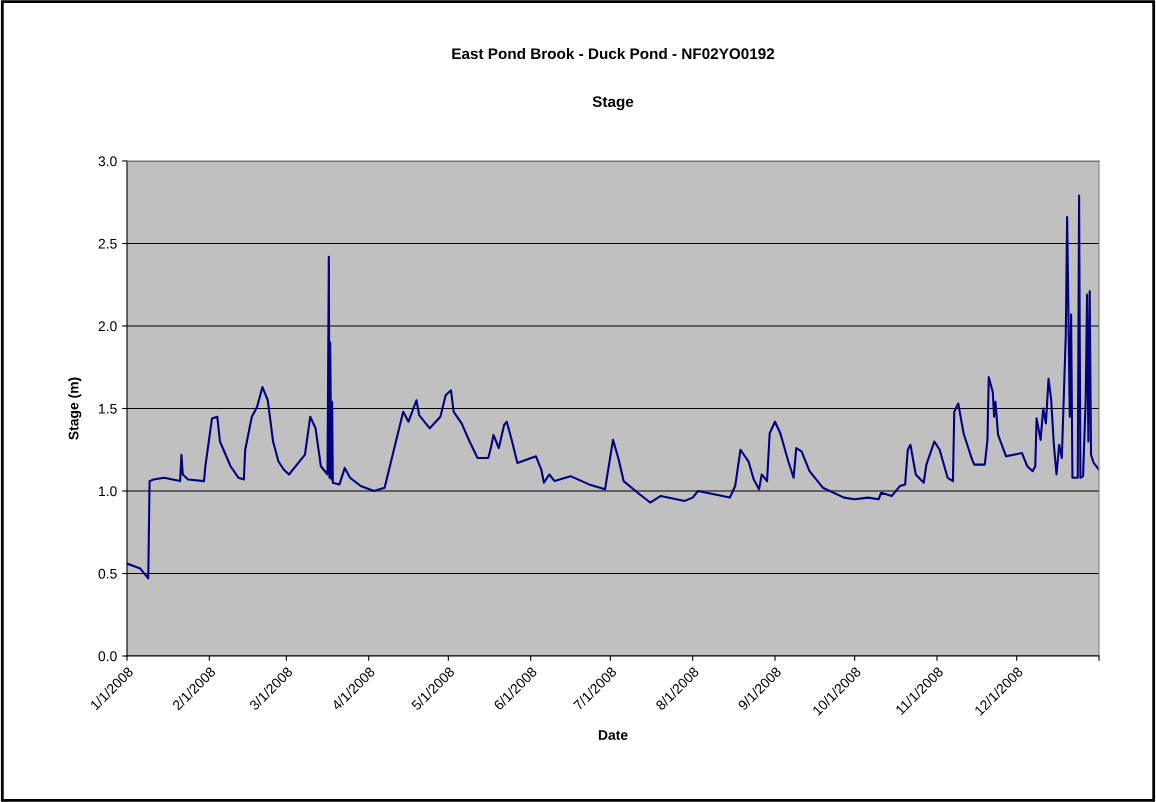  What do you see at coordinates (108, 491) in the screenshot?
I see `y-tick-label: 1.0` at bounding box center [108, 491].